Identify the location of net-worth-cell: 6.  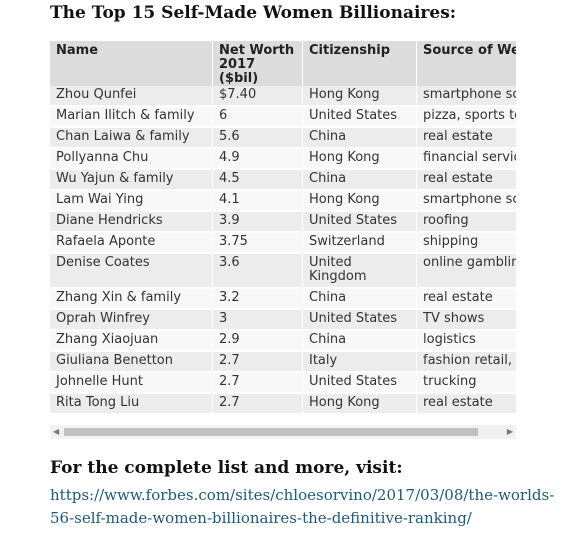
(258, 117).